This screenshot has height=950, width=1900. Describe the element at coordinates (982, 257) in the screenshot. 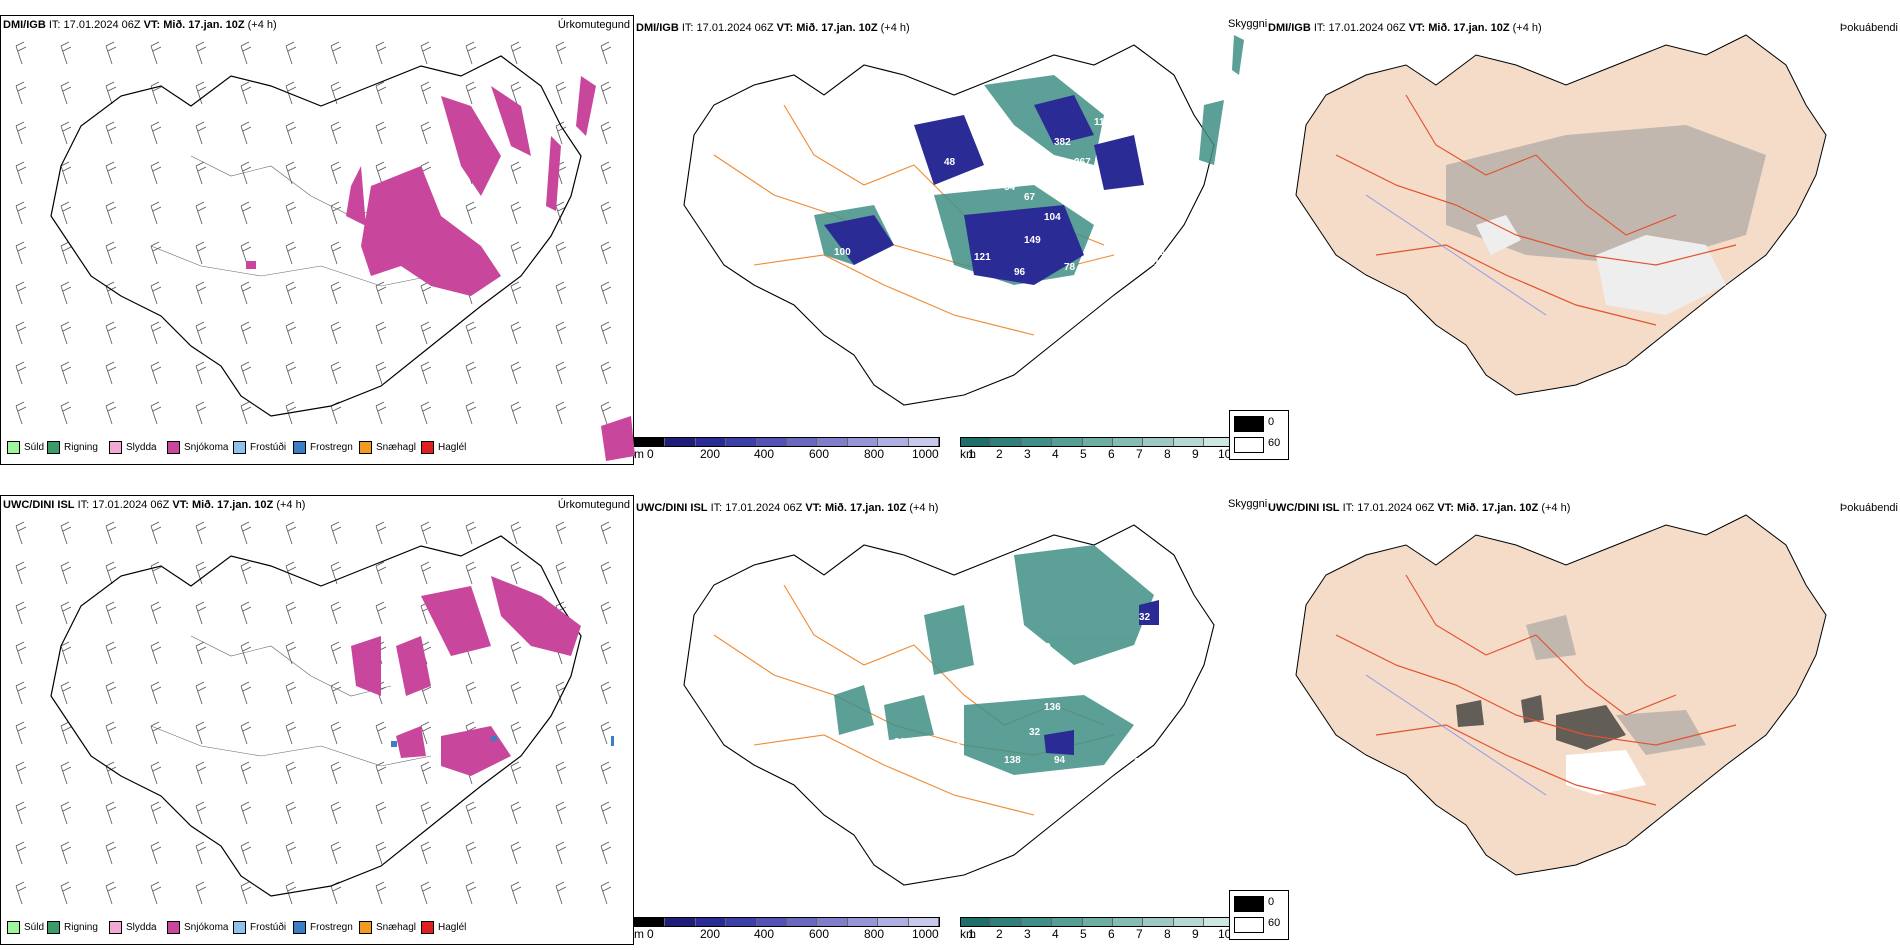

I see `map-value-label: 121` at that location.